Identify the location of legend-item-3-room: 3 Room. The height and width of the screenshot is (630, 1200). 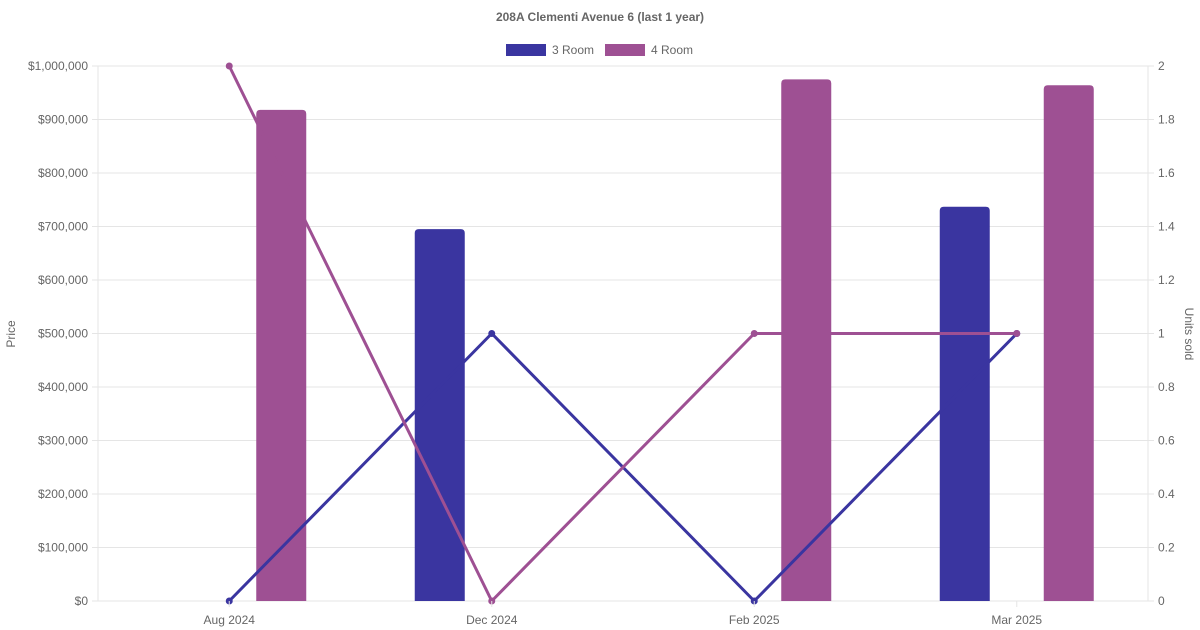
(550, 50).